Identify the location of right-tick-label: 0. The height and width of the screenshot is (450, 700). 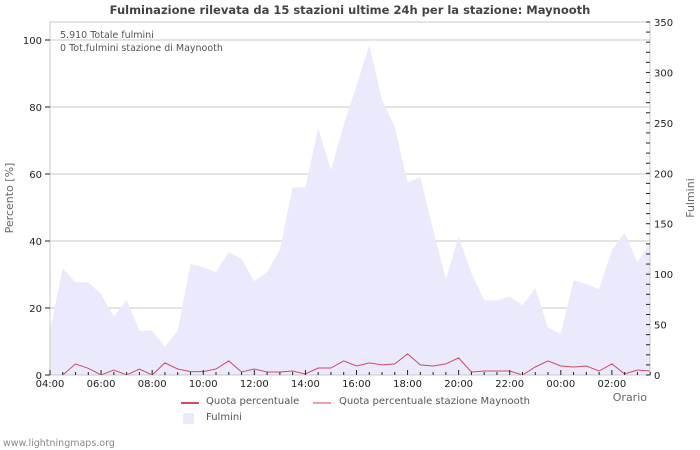
(657, 376).